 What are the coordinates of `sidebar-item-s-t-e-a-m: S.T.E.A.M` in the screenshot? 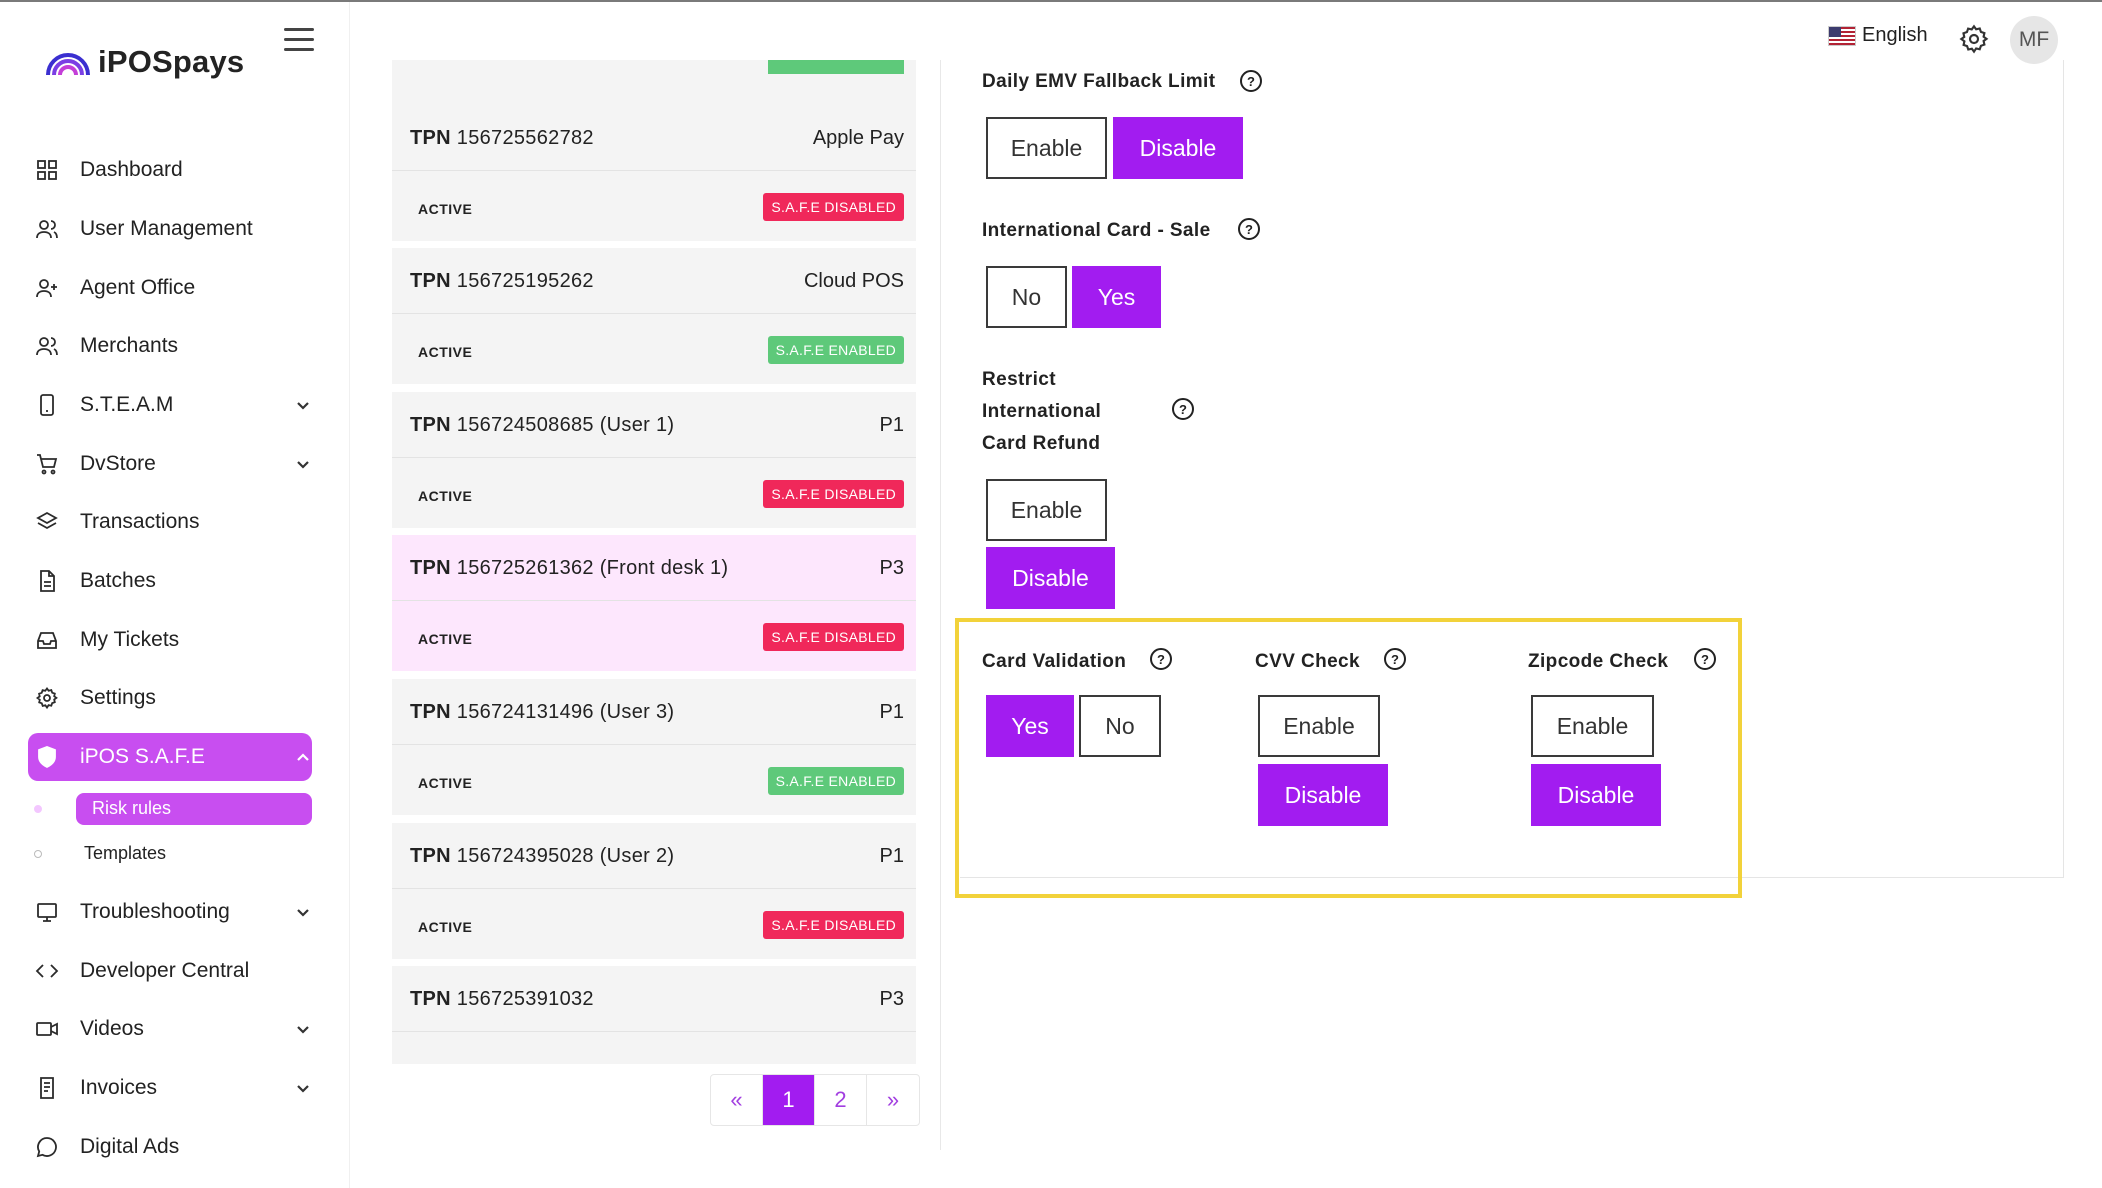 It's located at (170, 405).